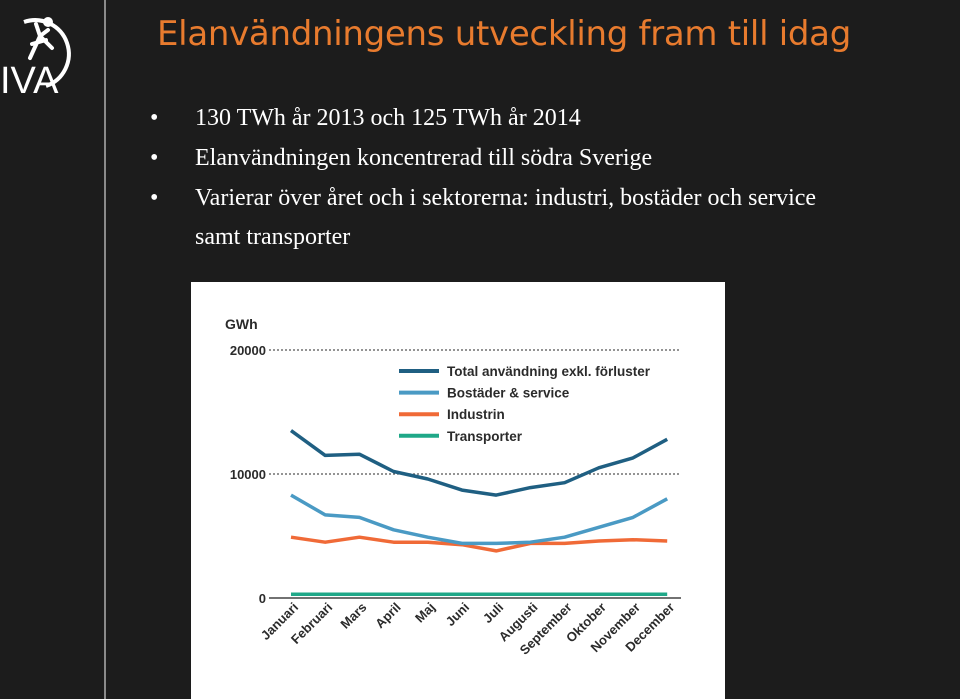  I want to click on bullet-item: • 130 TWh år 2013 och 125 TWh år 2014, so click(555, 118).